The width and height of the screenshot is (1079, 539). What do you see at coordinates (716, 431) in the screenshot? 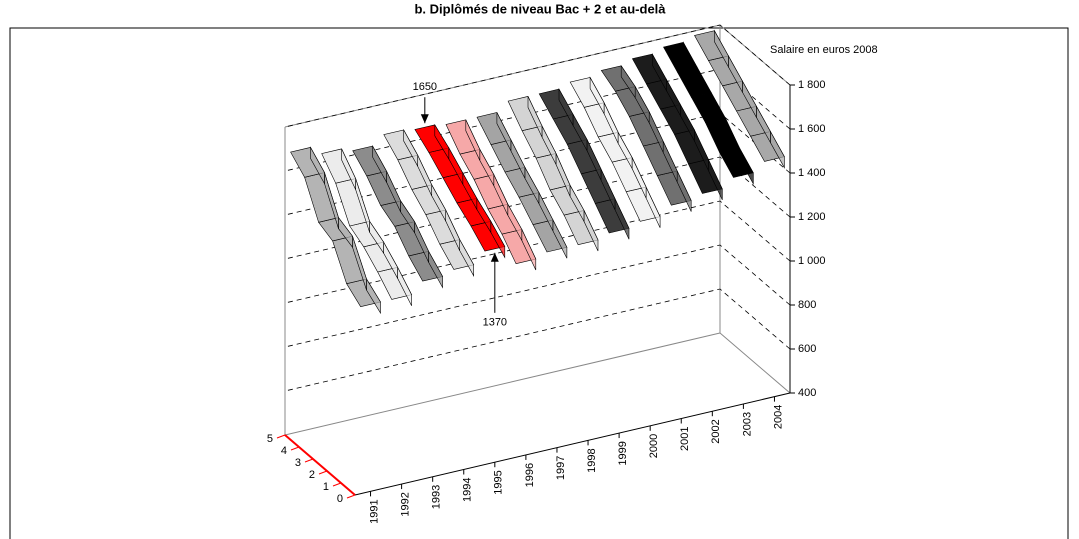
I see `x-tick-label: 2002` at bounding box center [716, 431].